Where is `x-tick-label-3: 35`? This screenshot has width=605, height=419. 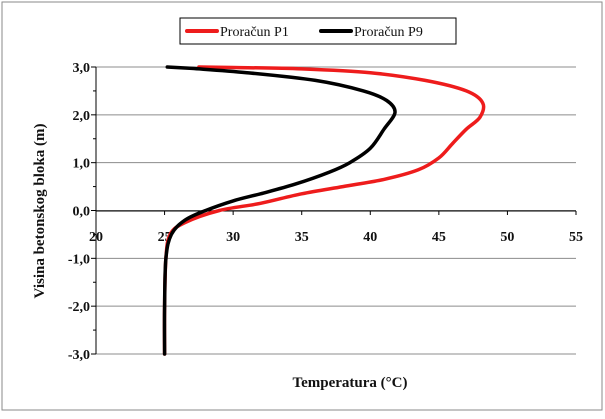
x-tick-label-3: 35 is located at coordinates (302, 237).